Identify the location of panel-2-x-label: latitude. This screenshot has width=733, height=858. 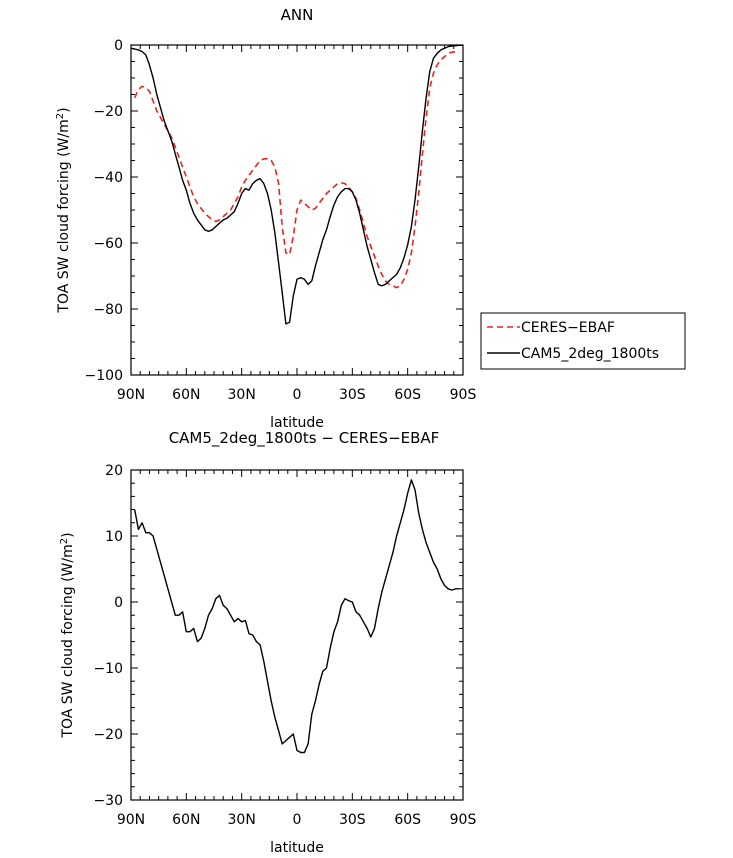
(297, 848).